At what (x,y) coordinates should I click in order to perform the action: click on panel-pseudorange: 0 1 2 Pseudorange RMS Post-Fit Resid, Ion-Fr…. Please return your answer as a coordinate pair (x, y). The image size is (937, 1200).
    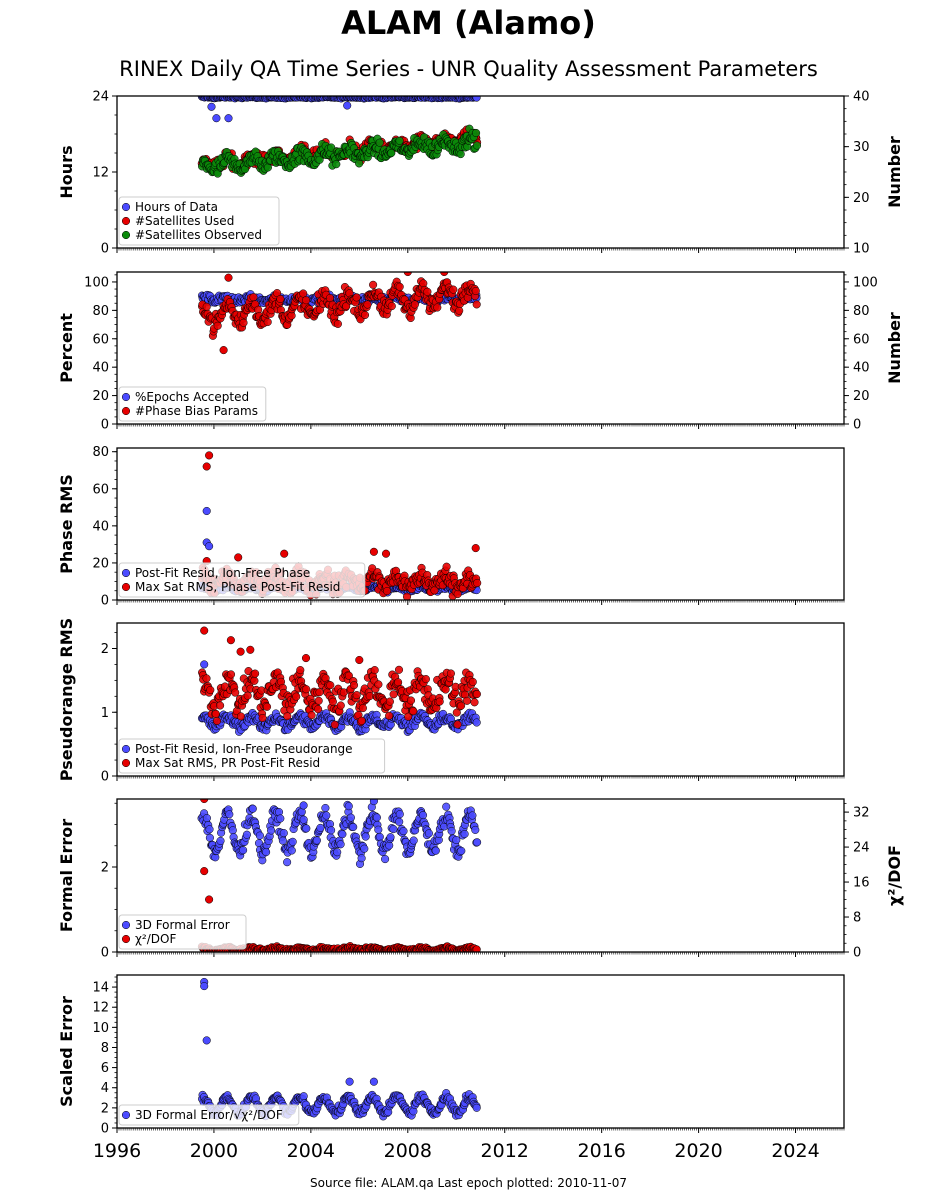
    Looking at the image, I should click on (451, 701).